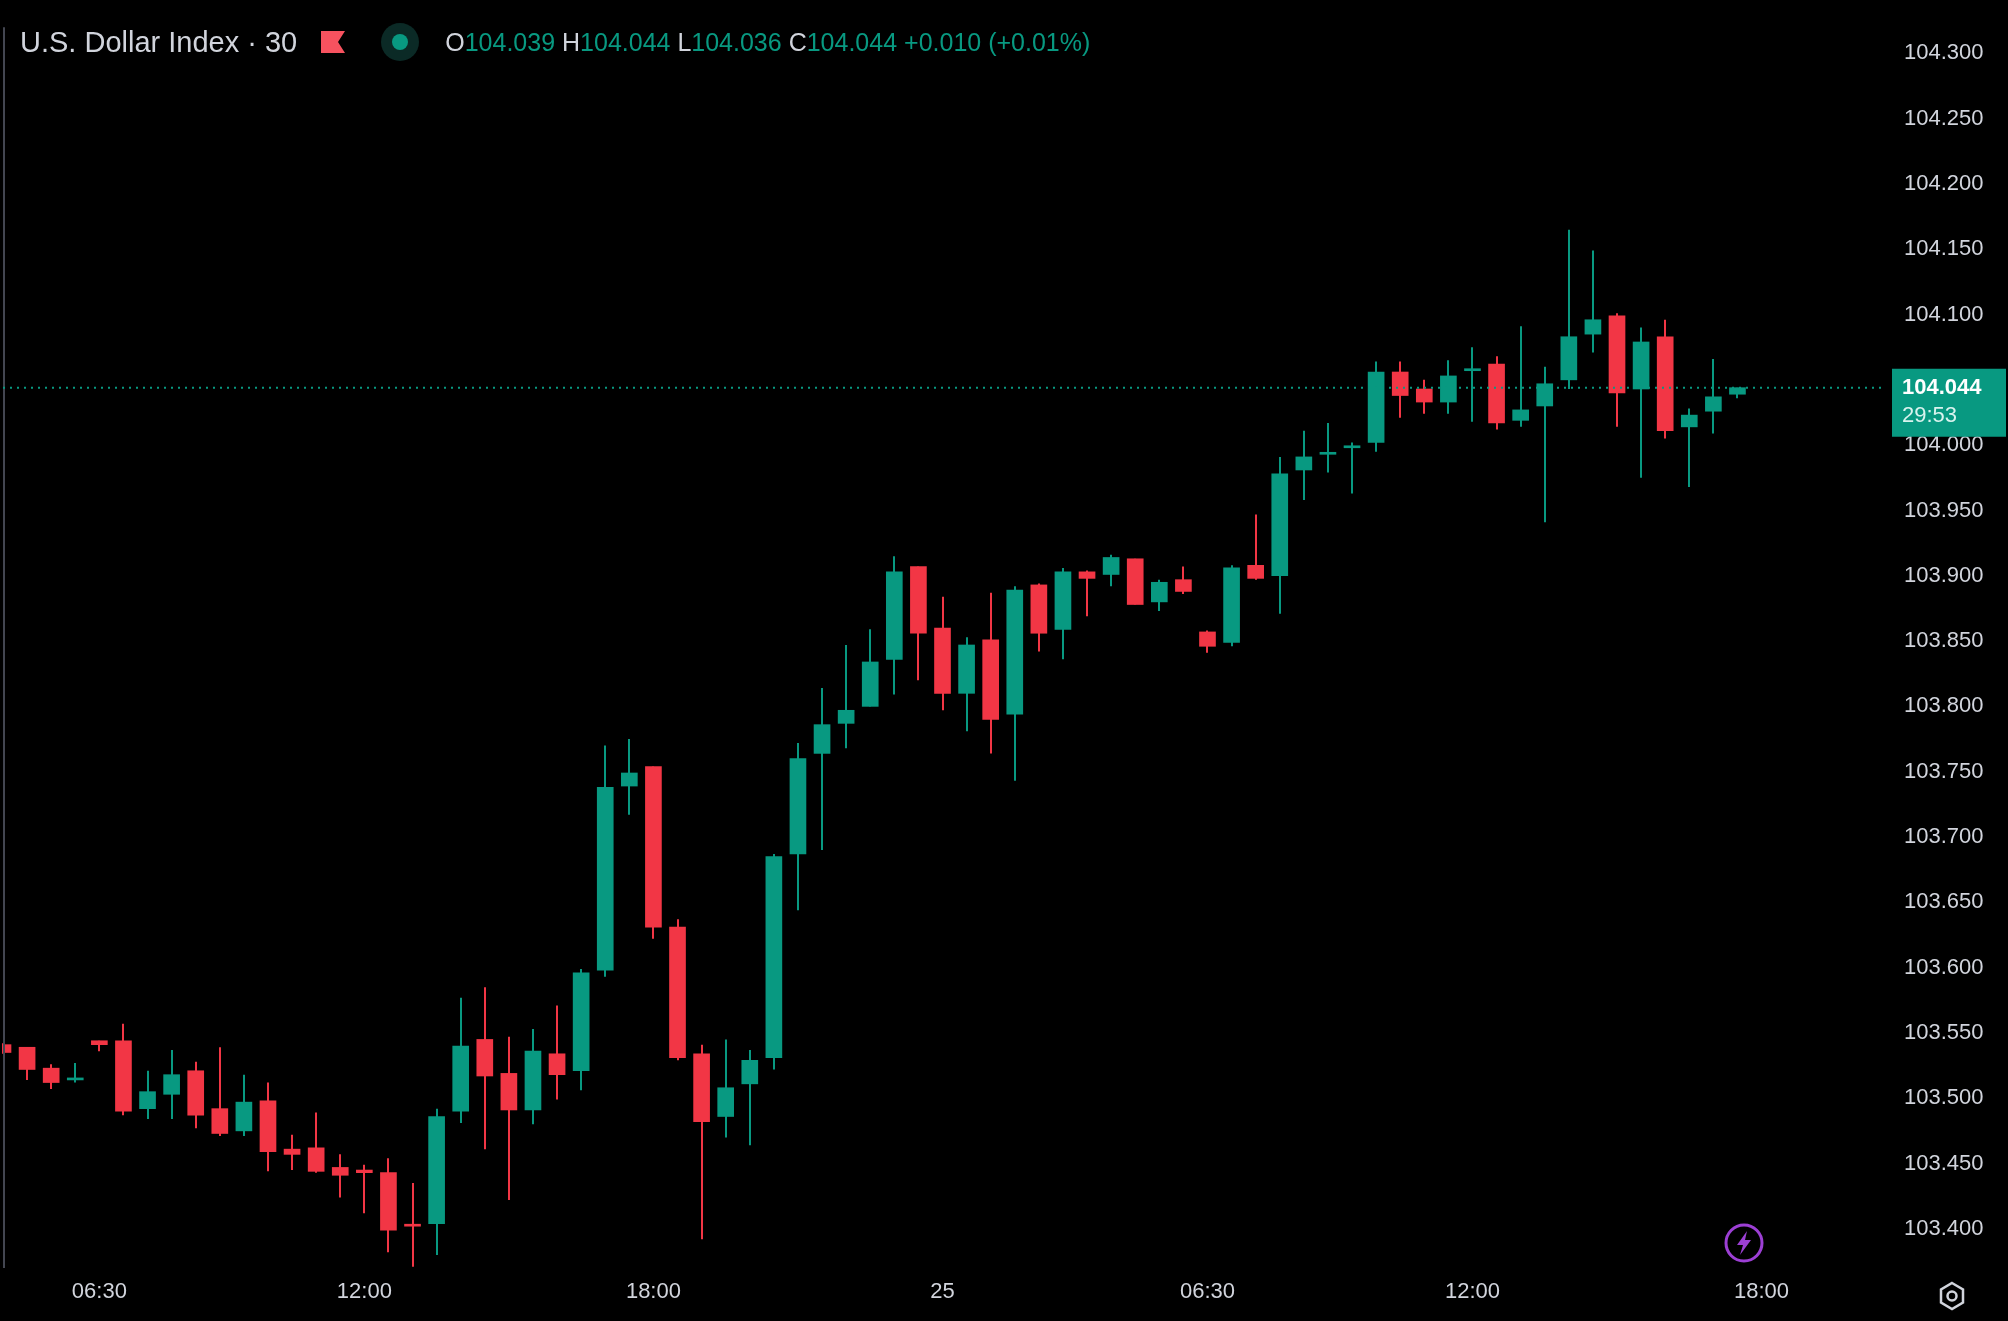  Describe the element at coordinates (1944, 1031) in the screenshot. I see `y-tick-label: 103.550` at that location.